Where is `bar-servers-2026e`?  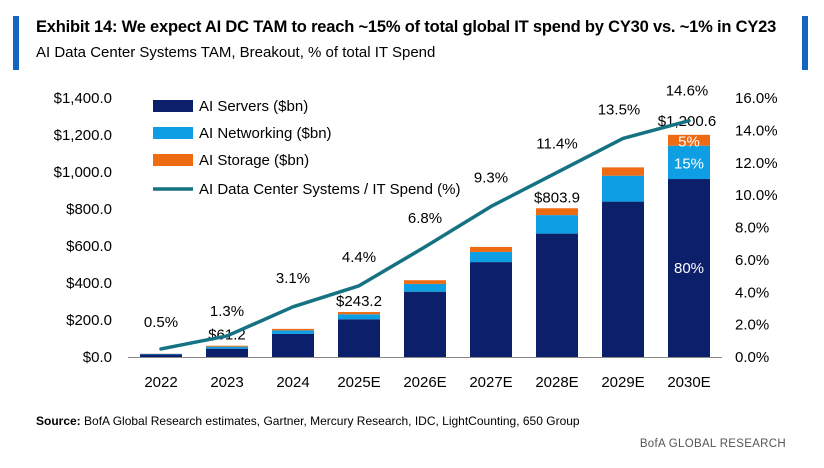
bar-servers-2026e is located at coordinates (425, 324).